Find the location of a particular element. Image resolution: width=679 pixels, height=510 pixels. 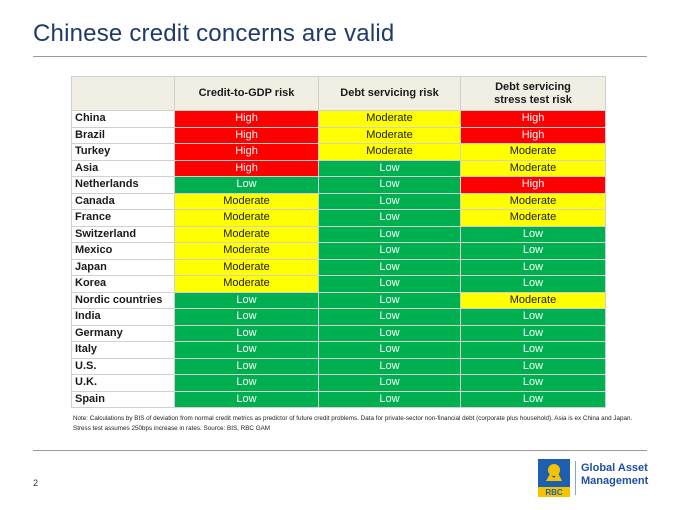

table-row: U.K. Low Low Low is located at coordinates (338, 383).